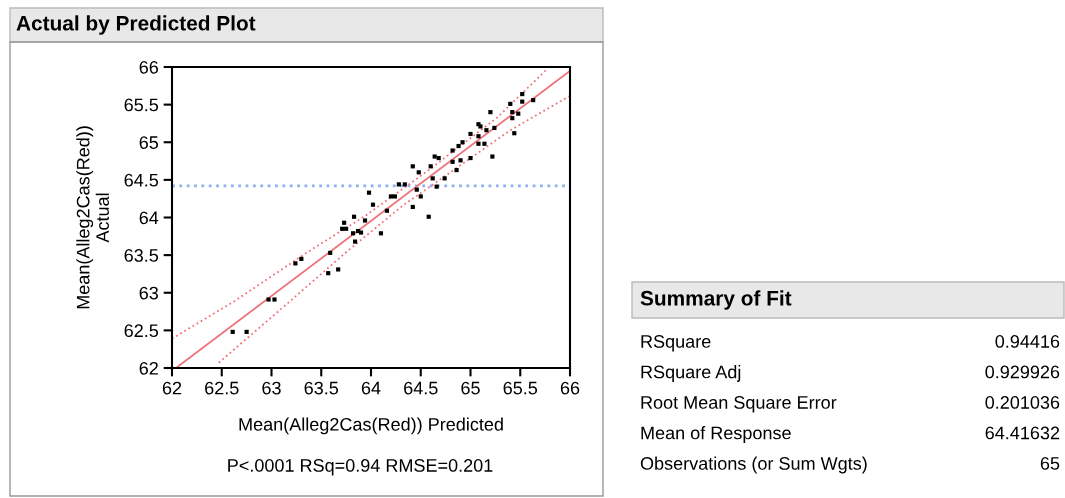 This screenshot has width=1065, height=498. What do you see at coordinates (149, 293) in the screenshot?
I see `y-tick-label: 63` at bounding box center [149, 293].